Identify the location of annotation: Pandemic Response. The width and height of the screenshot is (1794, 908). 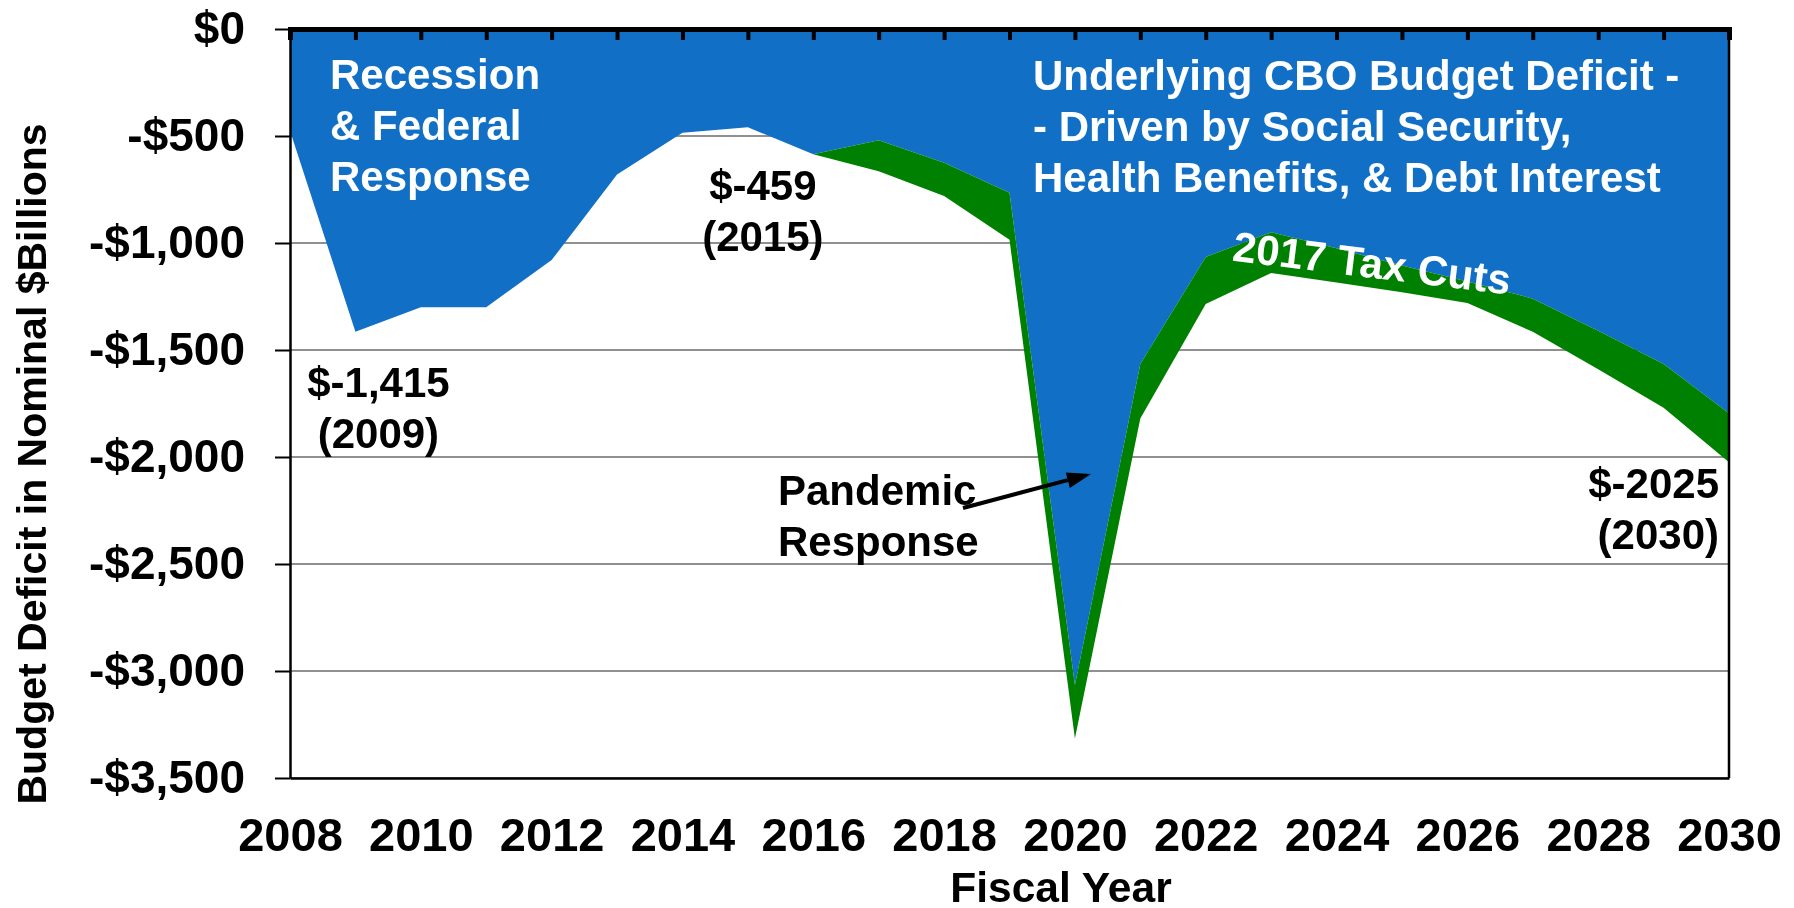
(878, 516).